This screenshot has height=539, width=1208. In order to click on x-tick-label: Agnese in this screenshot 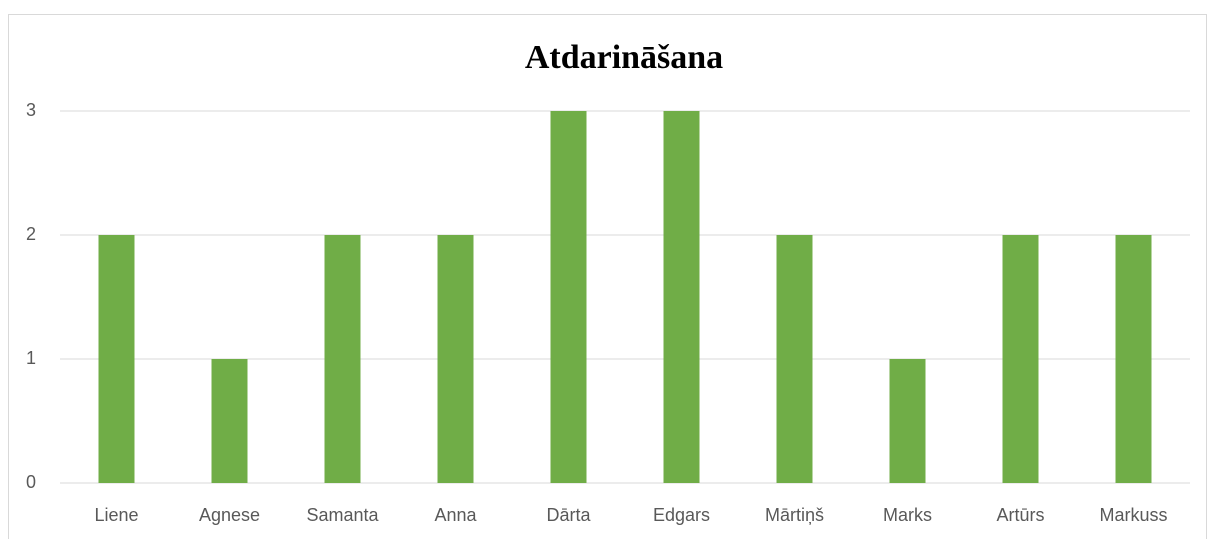, I will do `click(229, 515)`.